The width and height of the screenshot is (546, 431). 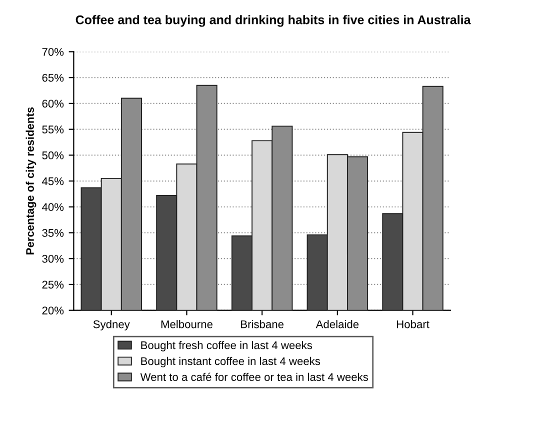 I want to click on y-tick-label: 30%, so click(x=53, y=258).